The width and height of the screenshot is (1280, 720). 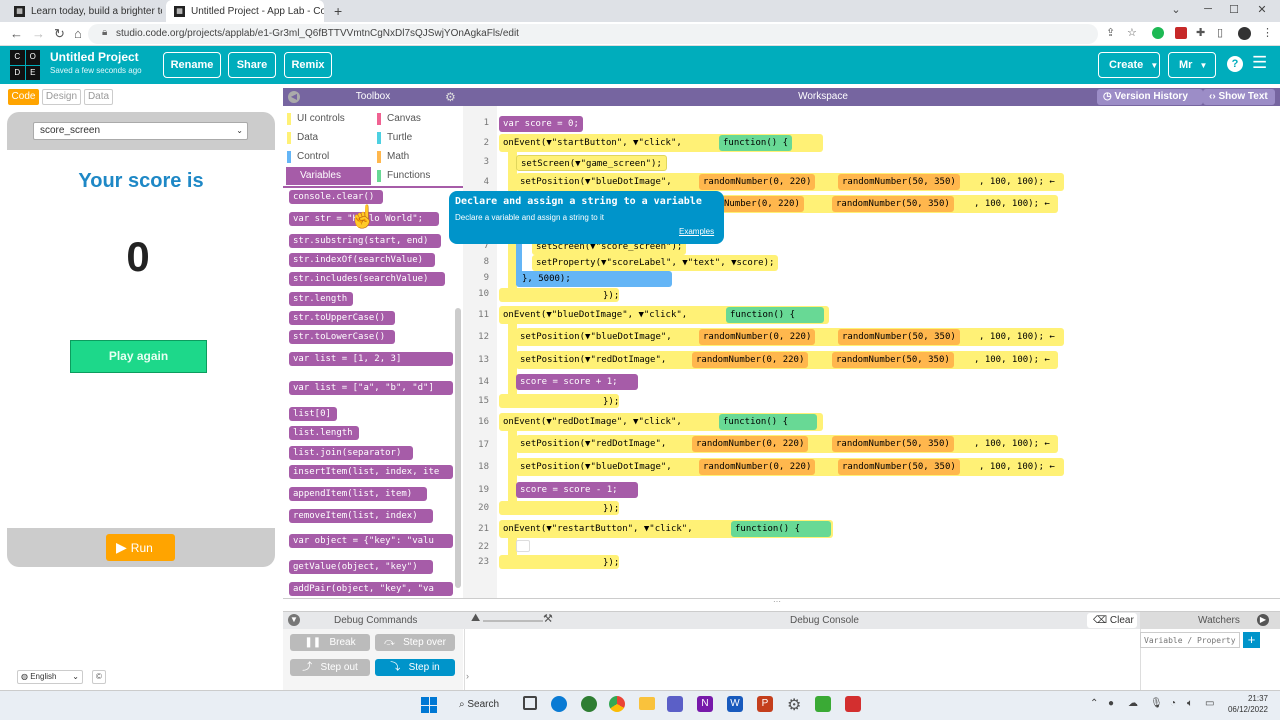 I want to click on remix-button: Remix, so click(x=308, y=65).